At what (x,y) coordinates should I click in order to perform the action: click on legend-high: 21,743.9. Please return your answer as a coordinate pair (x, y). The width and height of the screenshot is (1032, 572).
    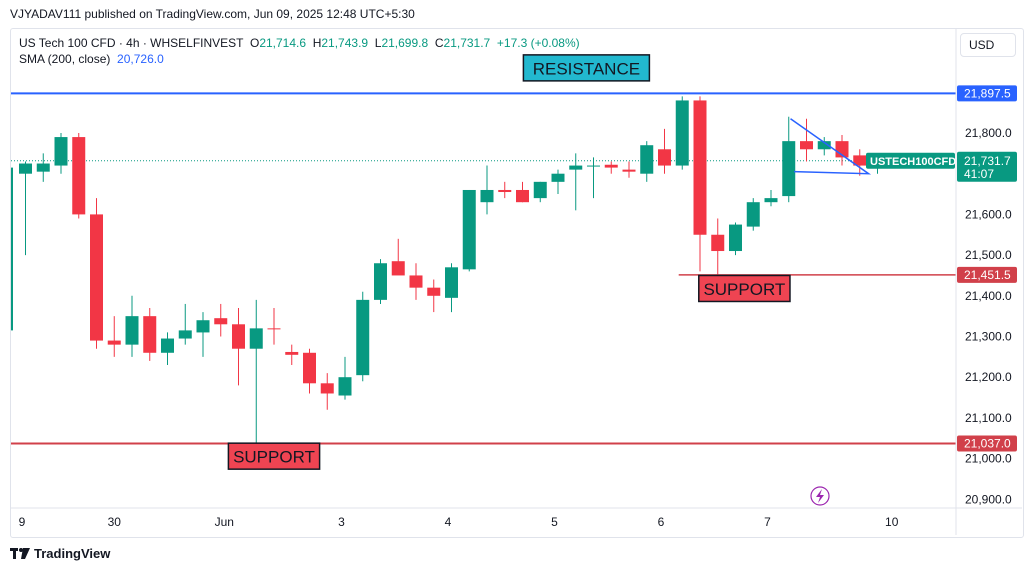
    Looking at the image, I should click on (345, 43).